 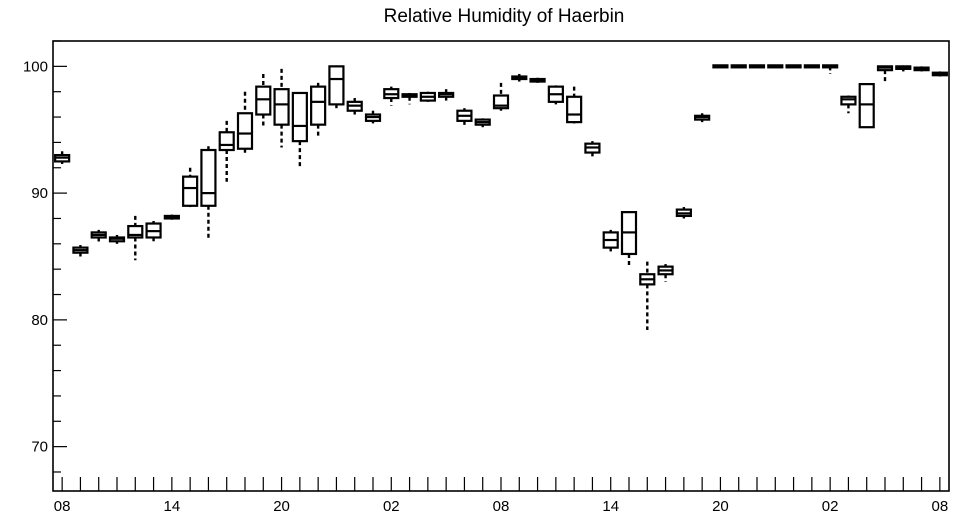 I want to click on y-axis: 70 80 90 100, so click(x=45, y=256).